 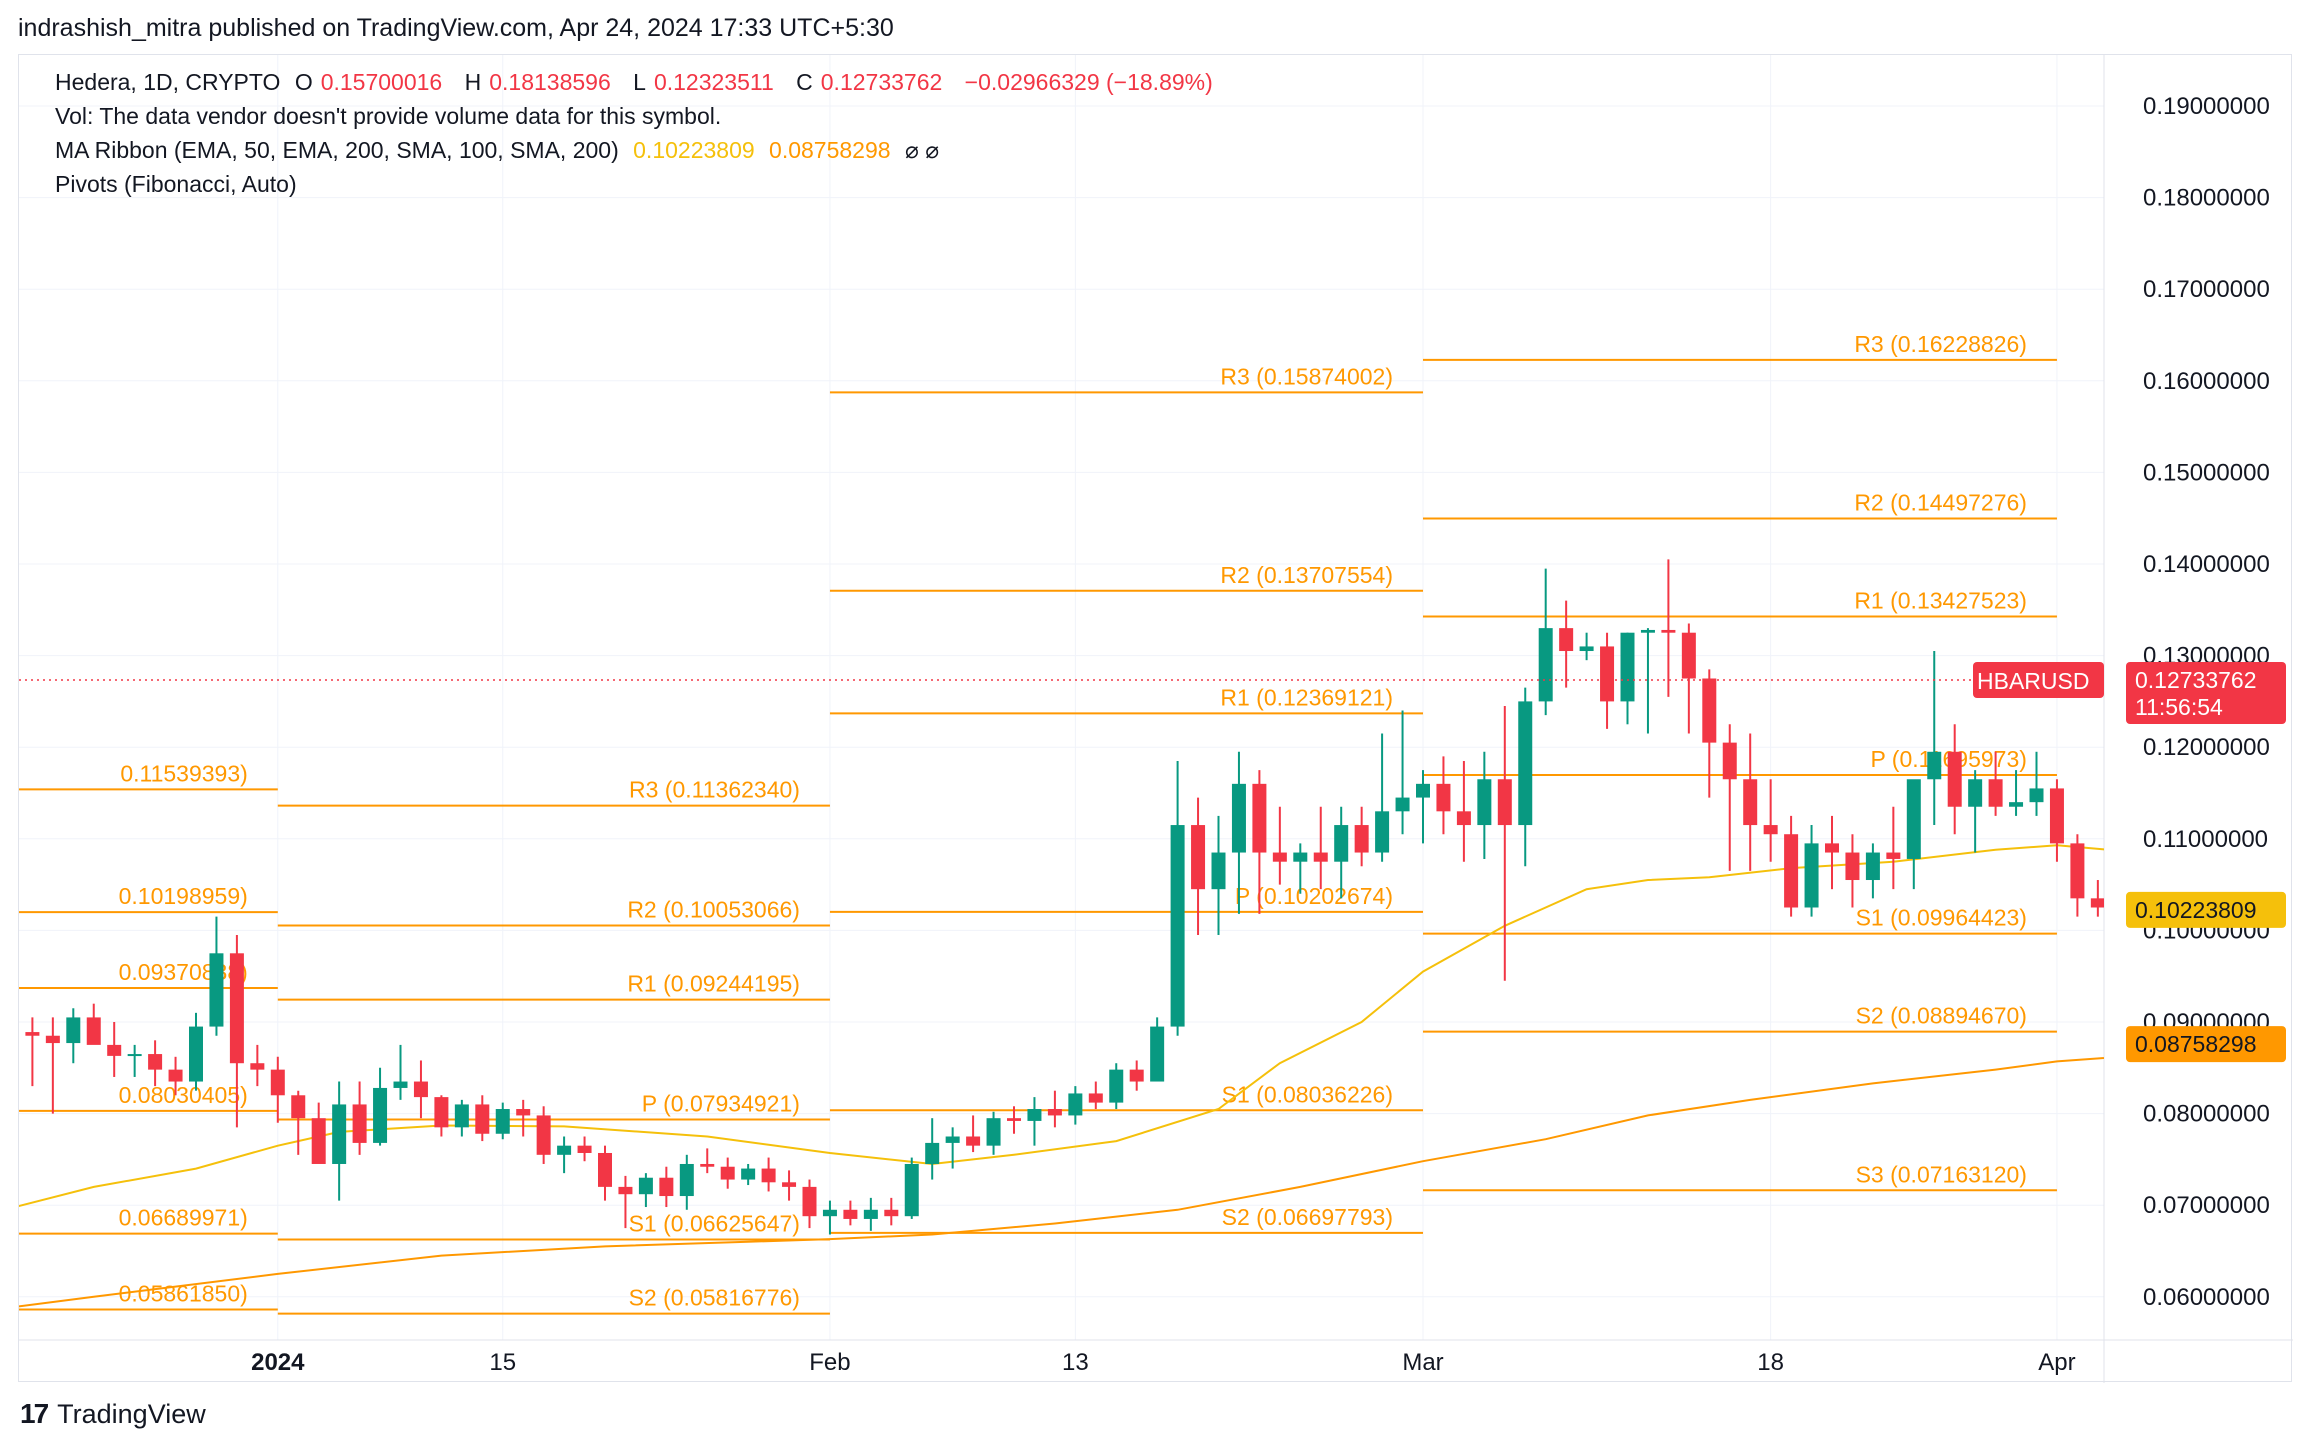 What do you see at coordinates (2206, 1114) in the screenshot?
I see `price-tick-label: 0.08000000` at bounding box center [2206, 1114].